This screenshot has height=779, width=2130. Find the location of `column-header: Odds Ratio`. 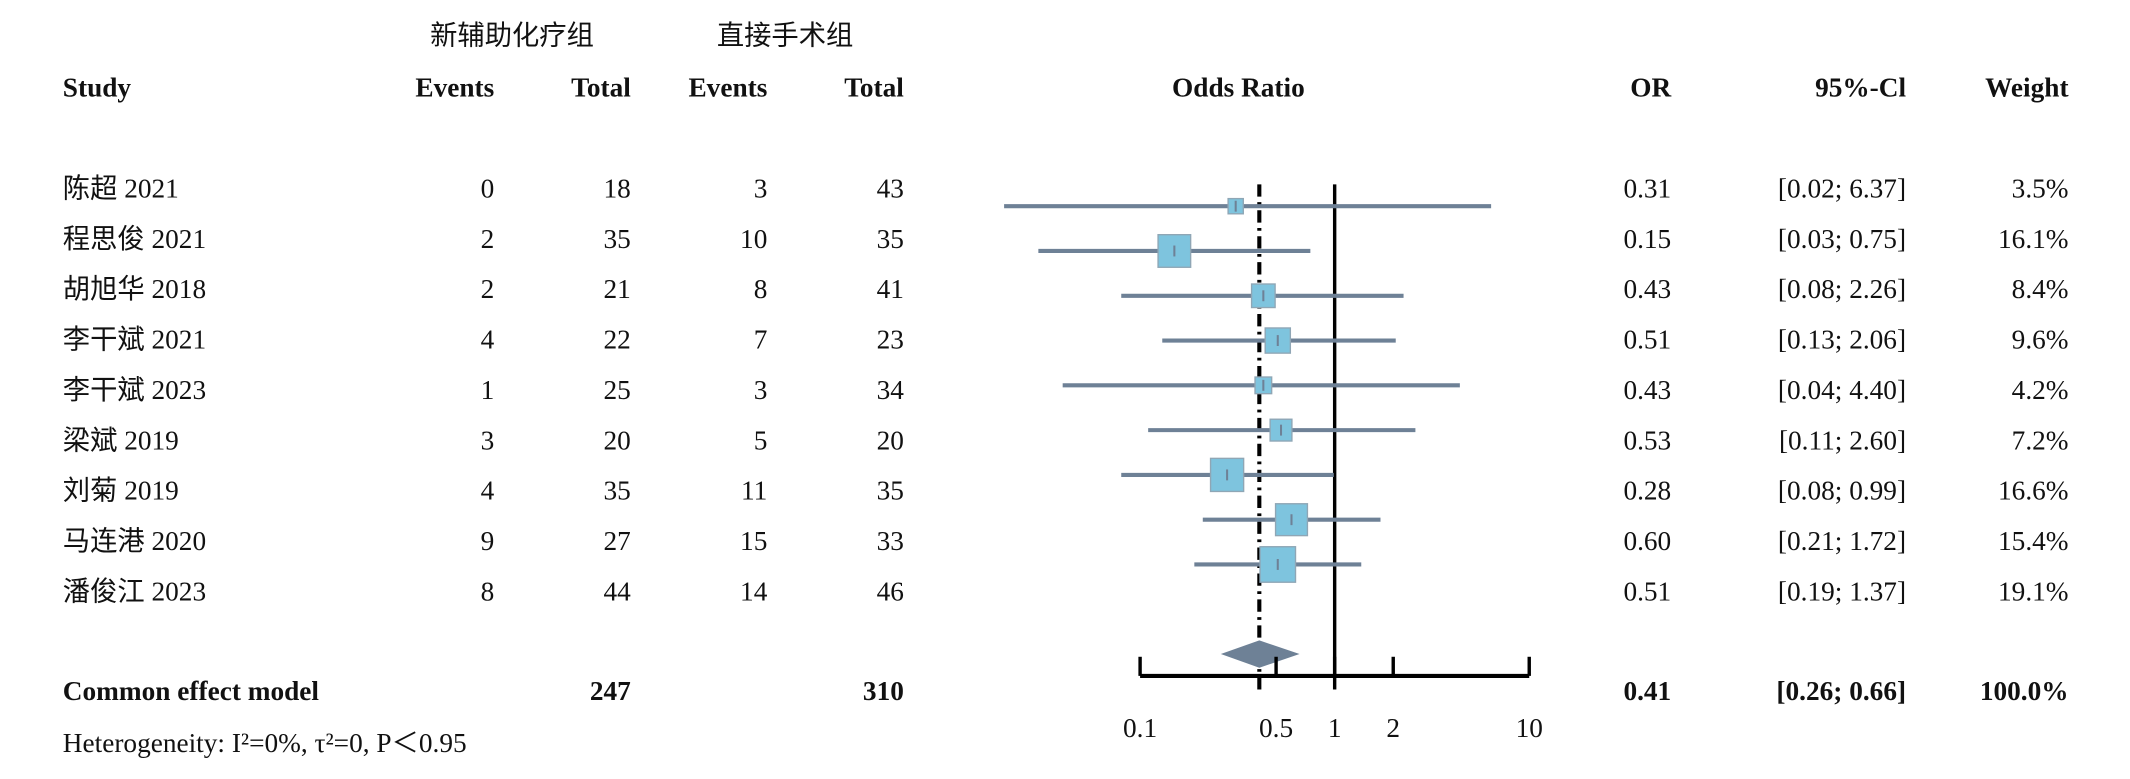

column-header: Odds Ratio is located at coordinates (1238, 87).